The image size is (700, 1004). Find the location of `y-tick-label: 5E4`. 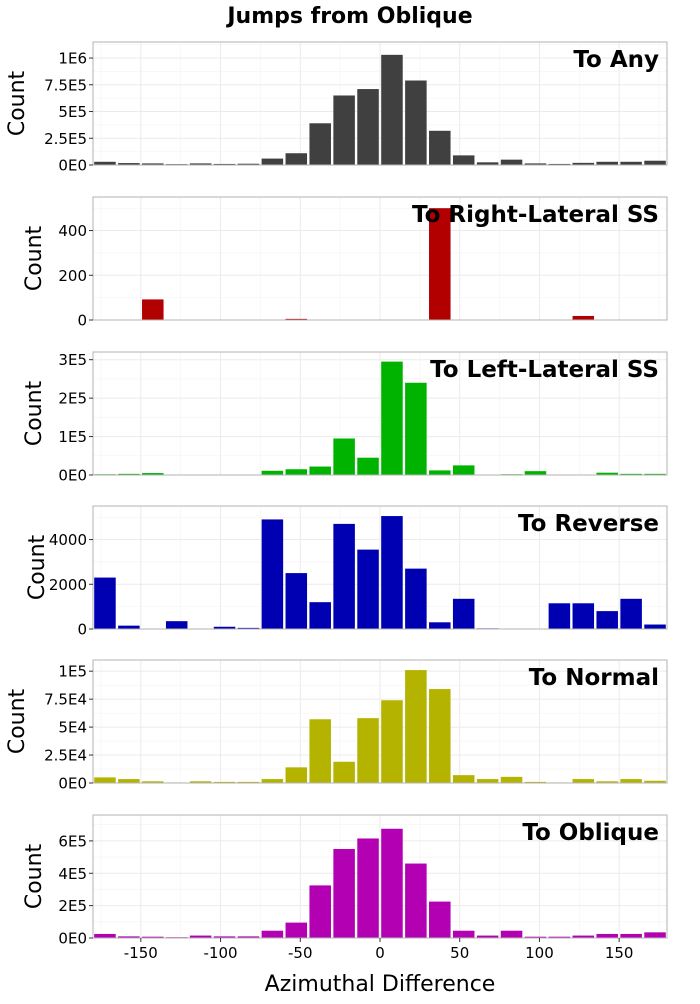

y-tick-label: 5E4 is located at coordinates (72, 728).